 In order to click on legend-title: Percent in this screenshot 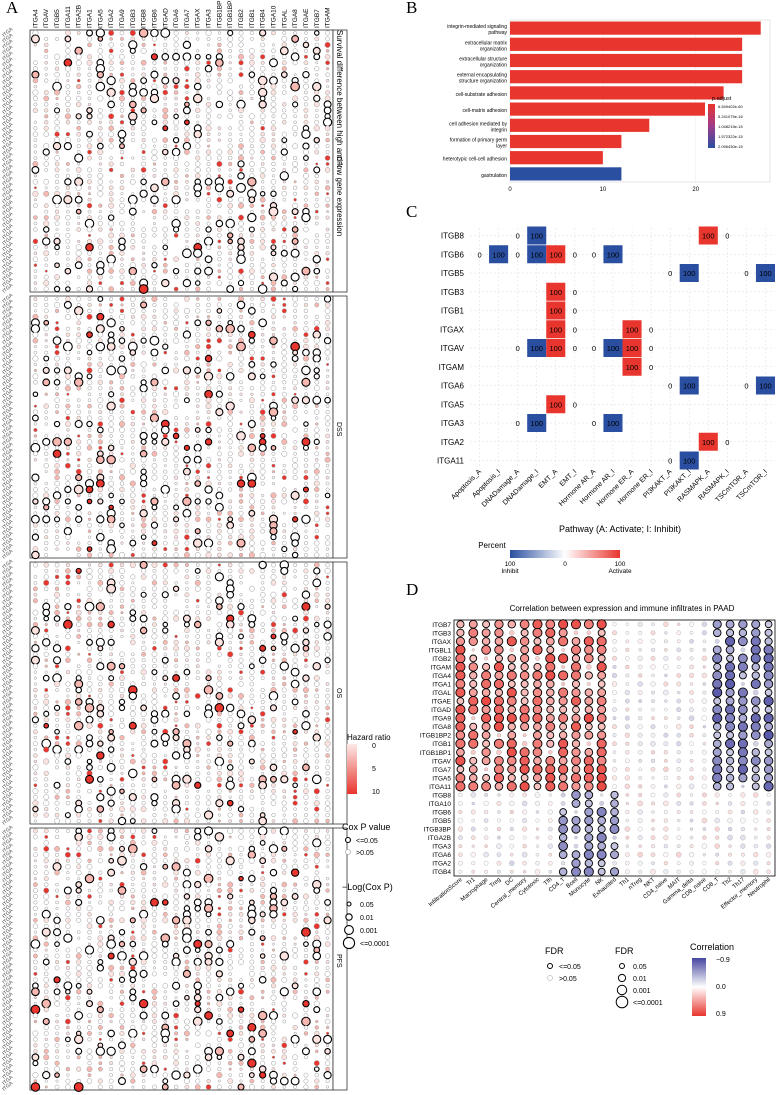, I will do `click(492, 545)`.